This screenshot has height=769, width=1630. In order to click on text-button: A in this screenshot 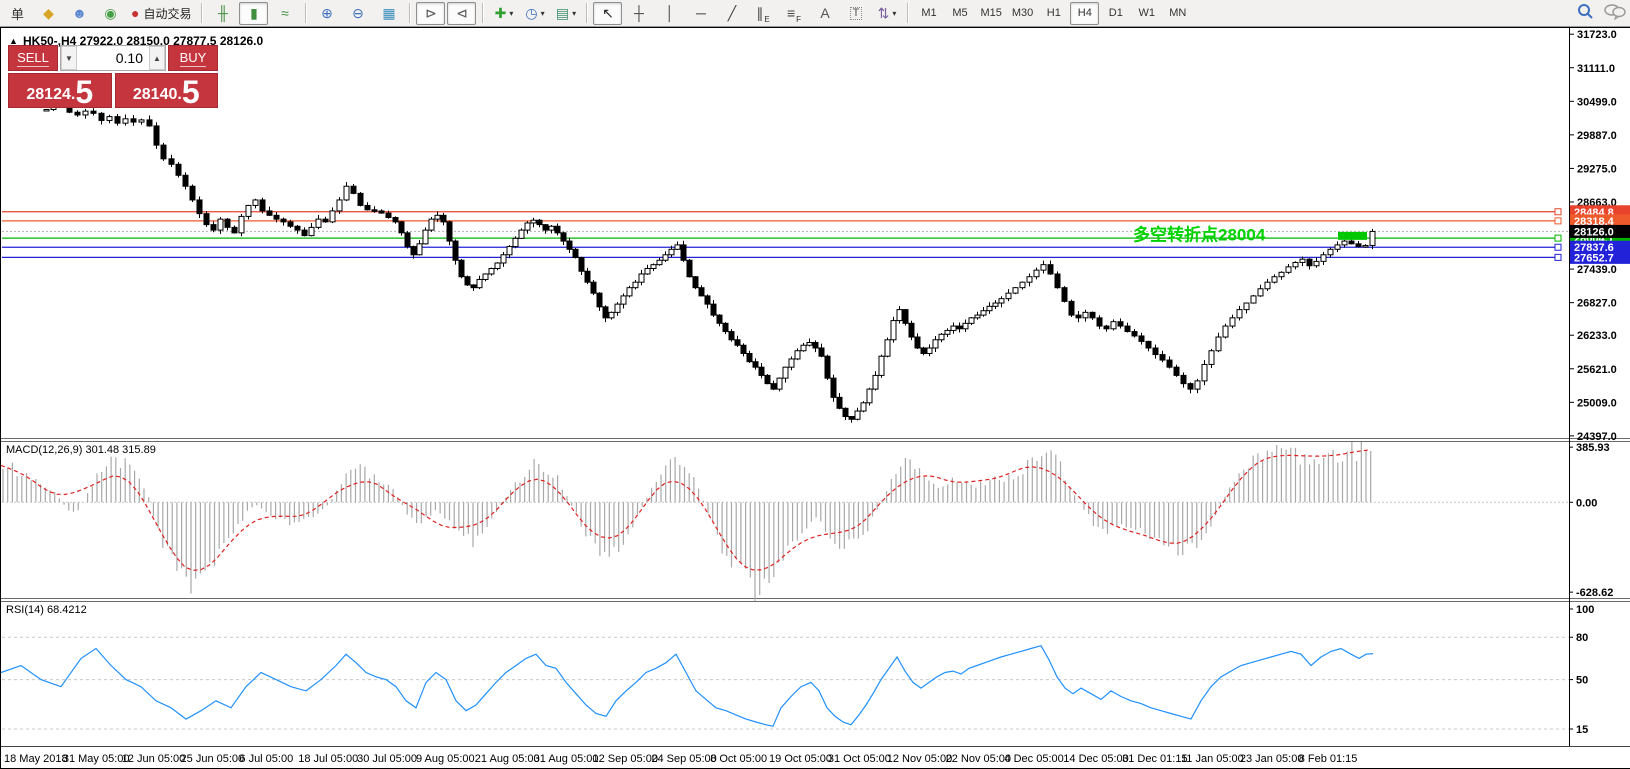, I will do `click(824, 13)`.